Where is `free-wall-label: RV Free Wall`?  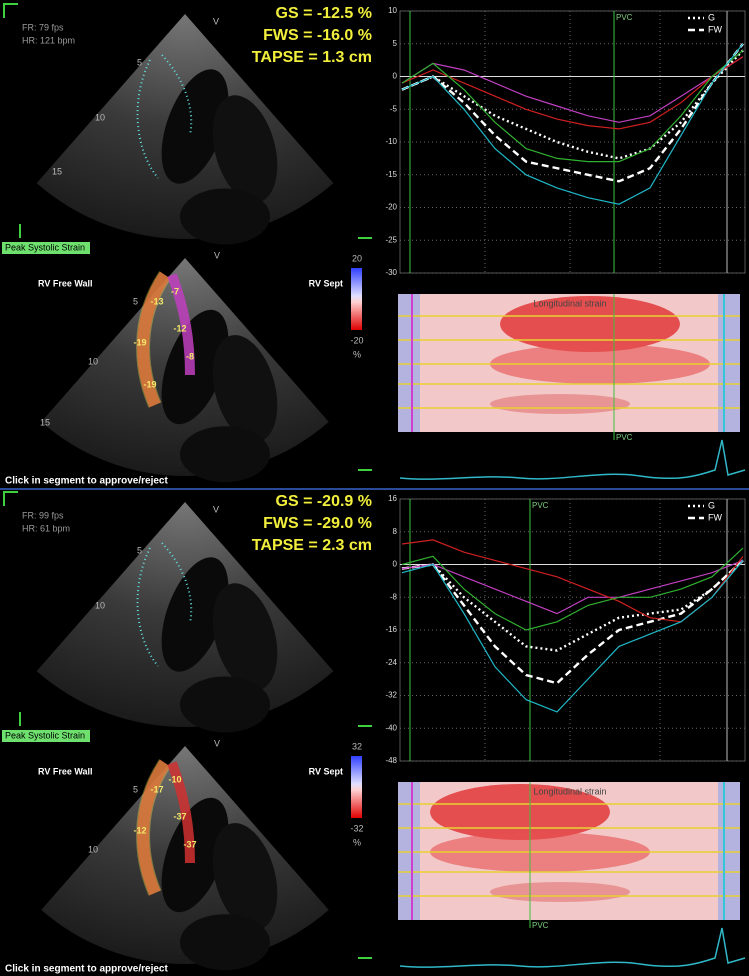 free-wall-label: RV Free Wall is located at coordinates (65, 771).